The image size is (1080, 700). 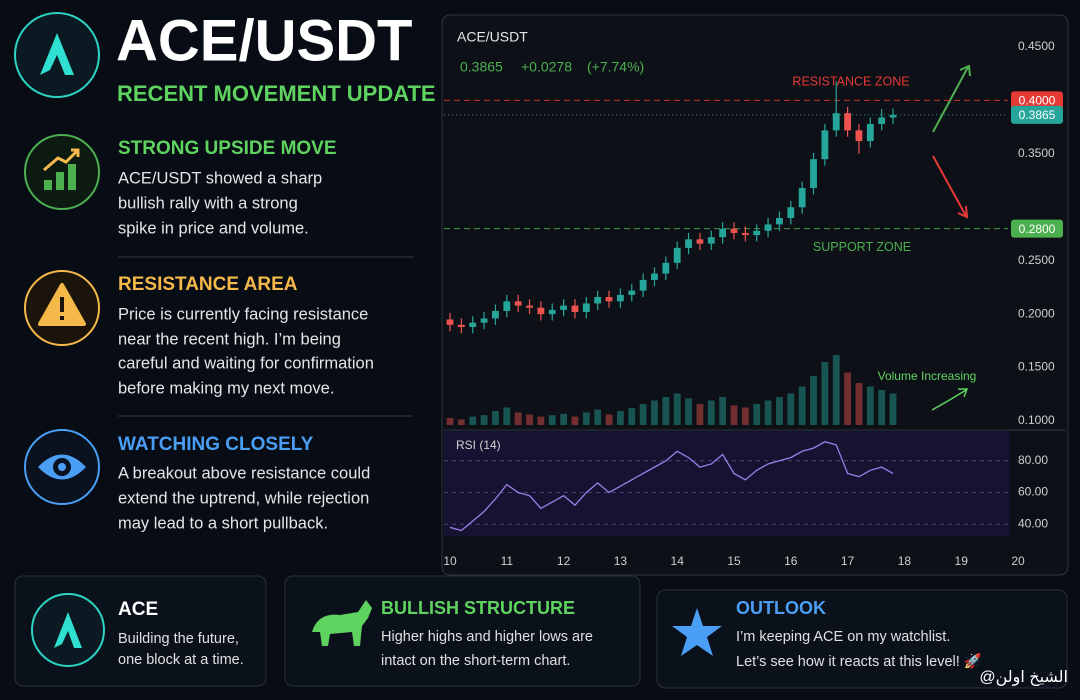 I want to click on rsi-tick-label: 60.00, so click(x=1033, y=492).